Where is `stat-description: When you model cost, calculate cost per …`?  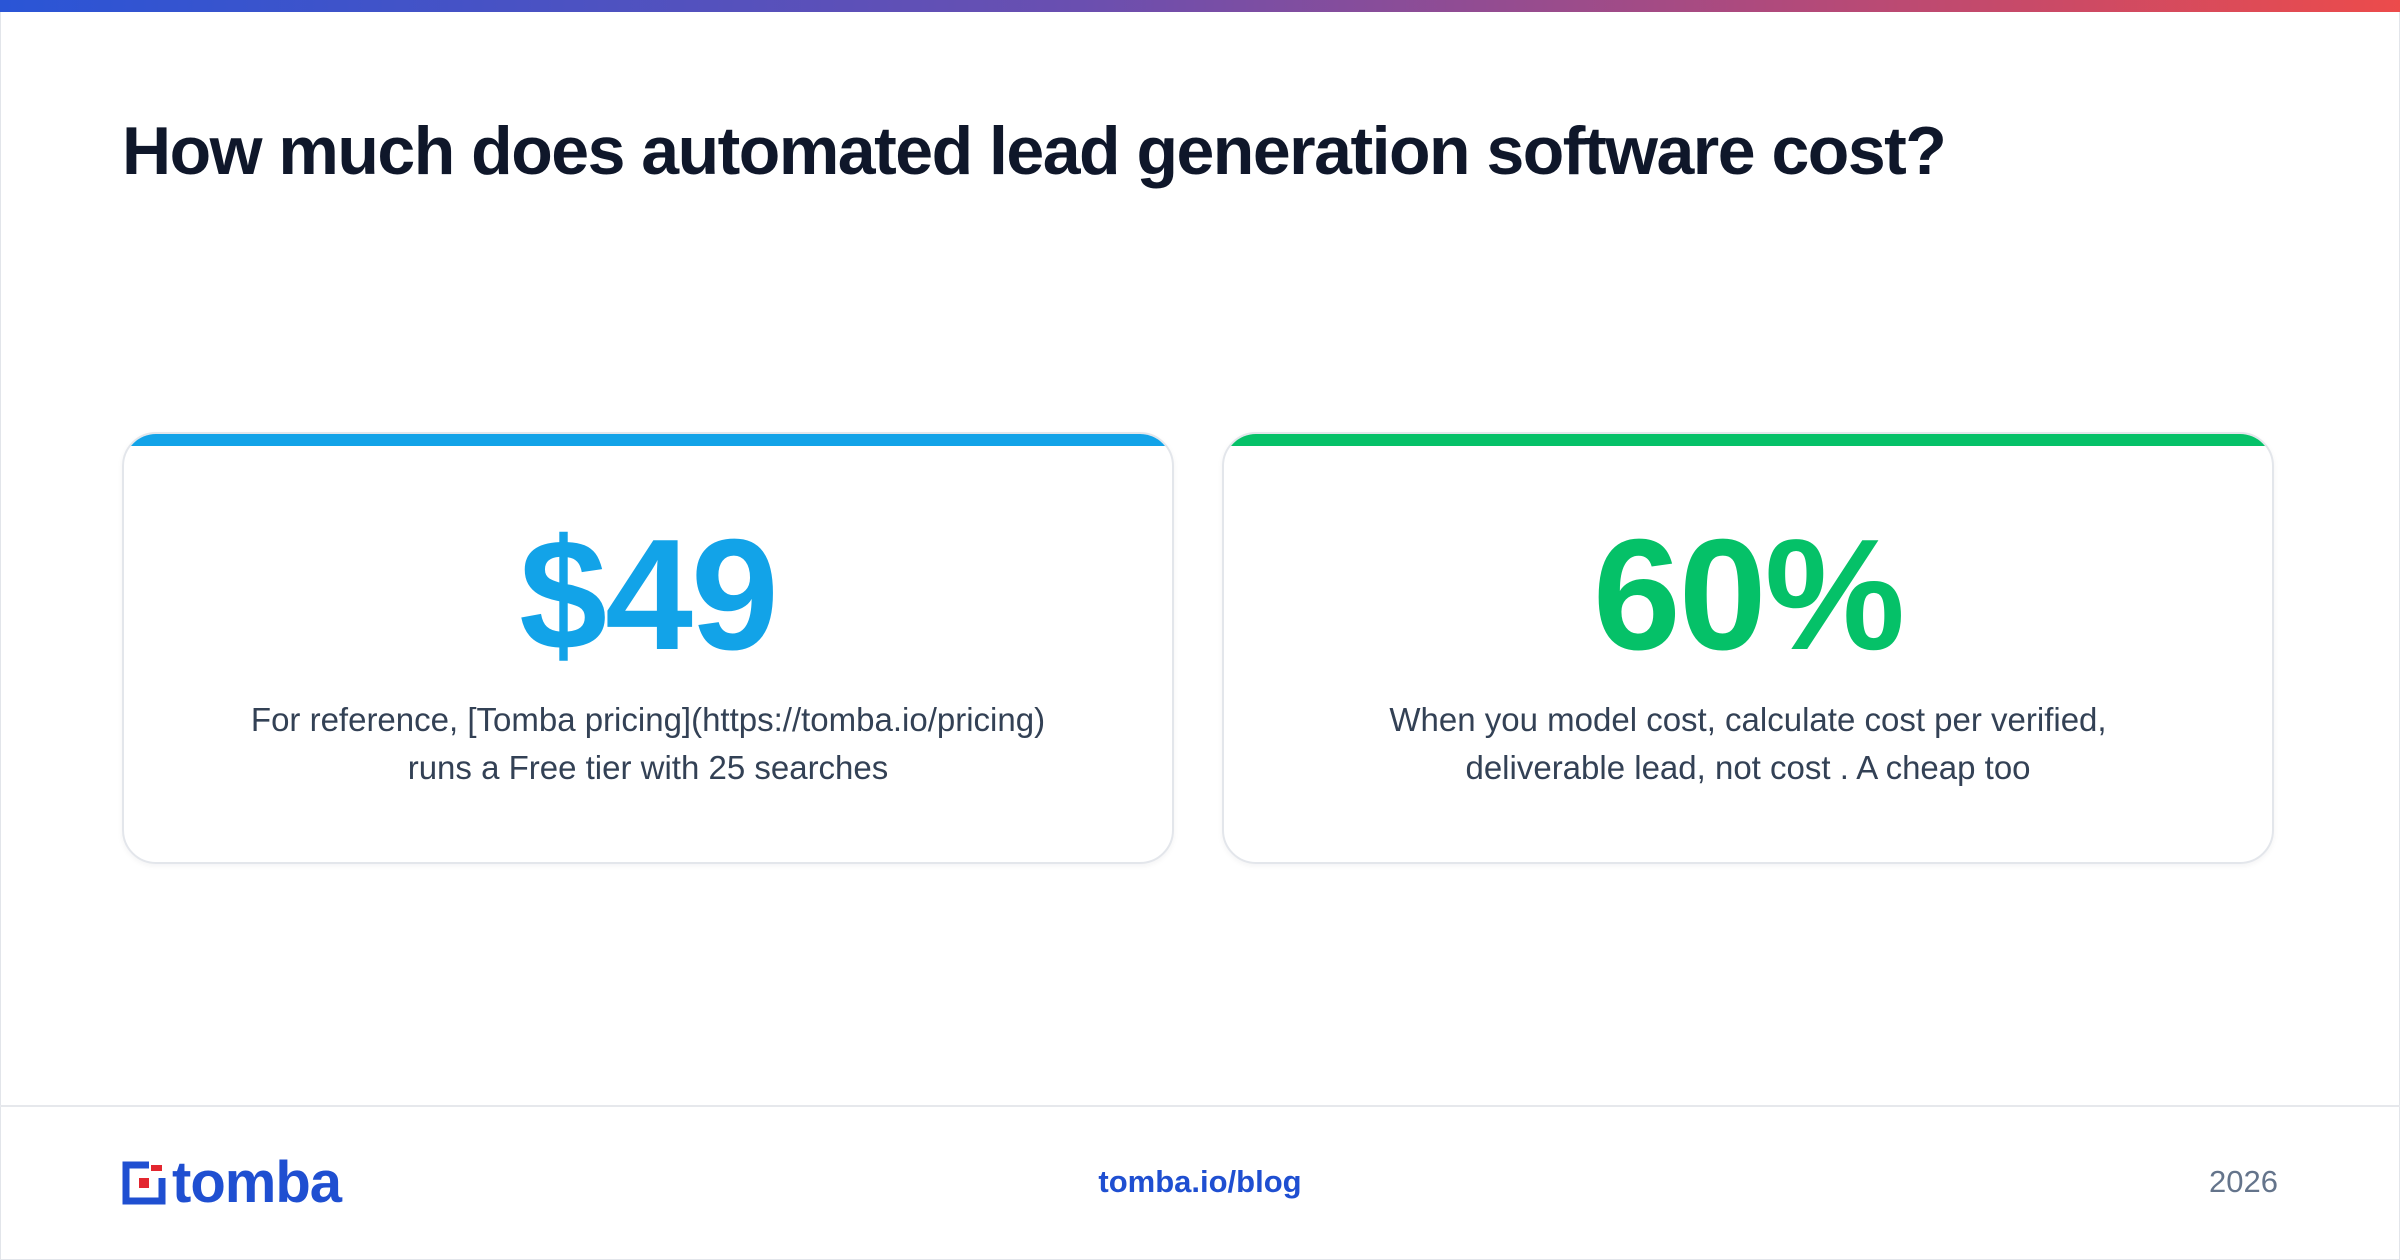
stat-description: When you model cost, calculate cost per … is located at coordinates (1748, 744).